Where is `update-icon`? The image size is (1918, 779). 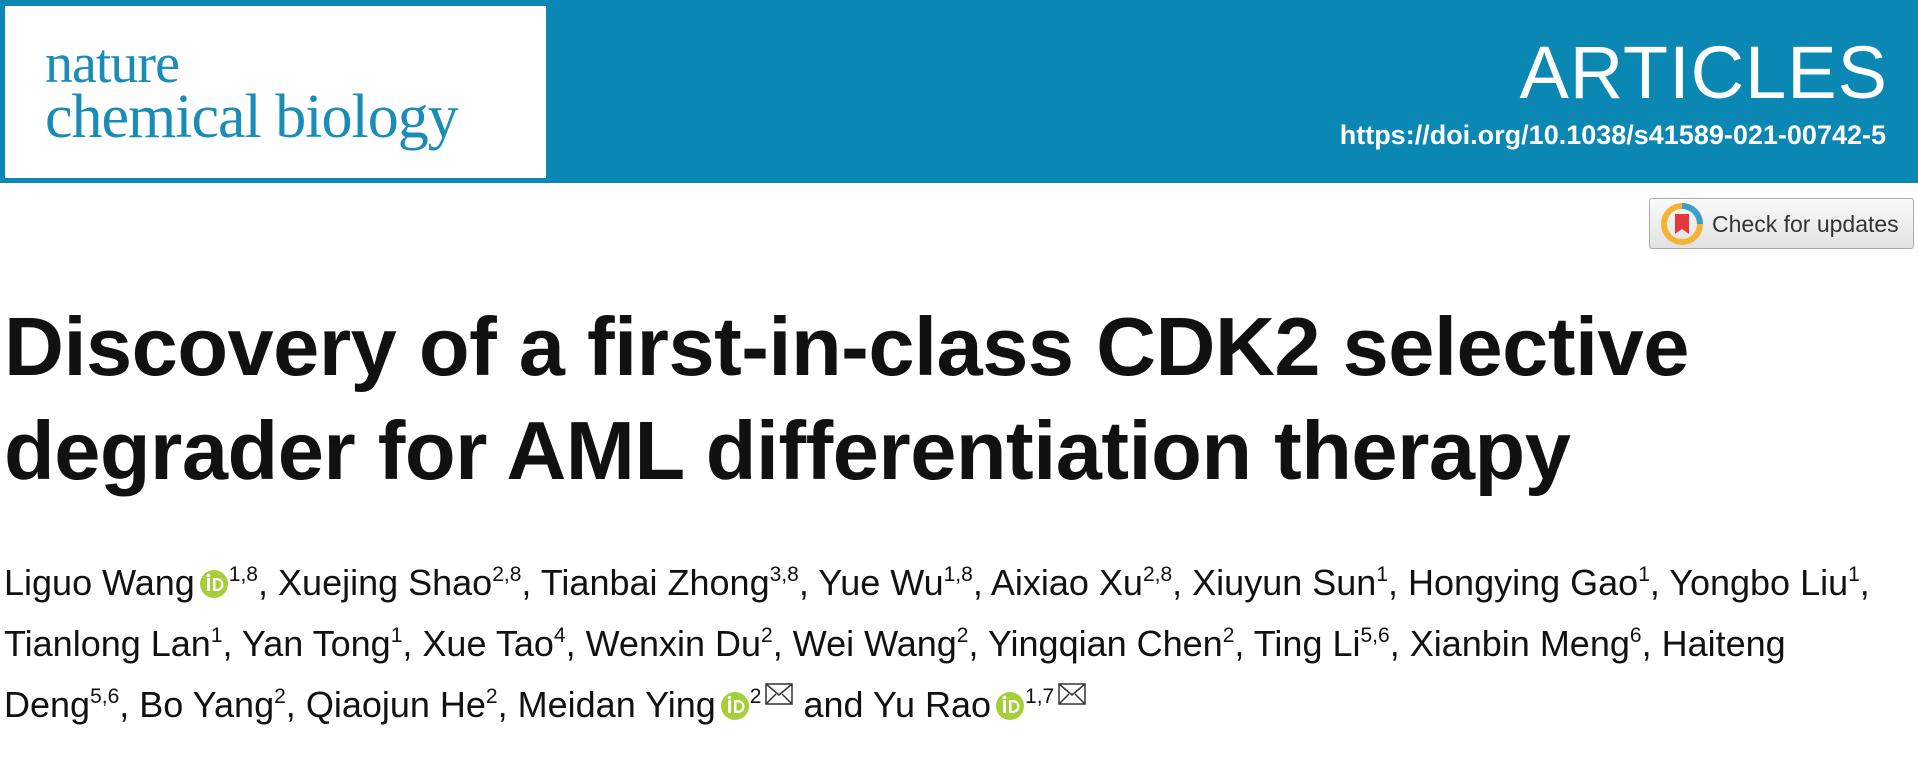
update-icon is located at coordinates (1682, 224).